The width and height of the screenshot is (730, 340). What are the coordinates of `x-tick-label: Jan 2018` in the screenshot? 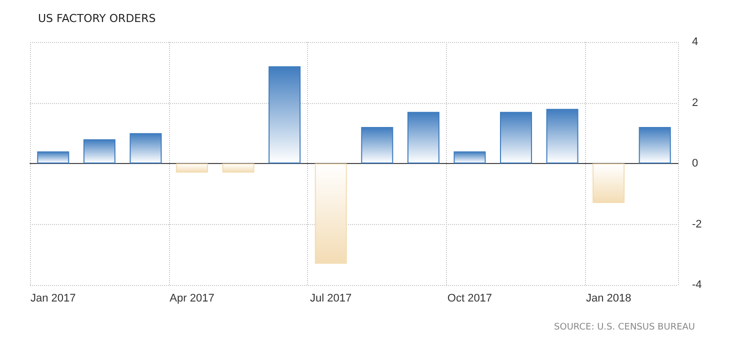 It's located at (609, 298).